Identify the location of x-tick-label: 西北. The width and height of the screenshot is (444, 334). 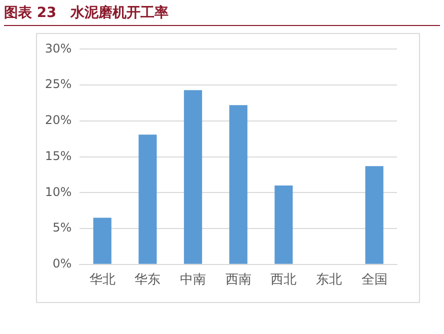
(283, 280).